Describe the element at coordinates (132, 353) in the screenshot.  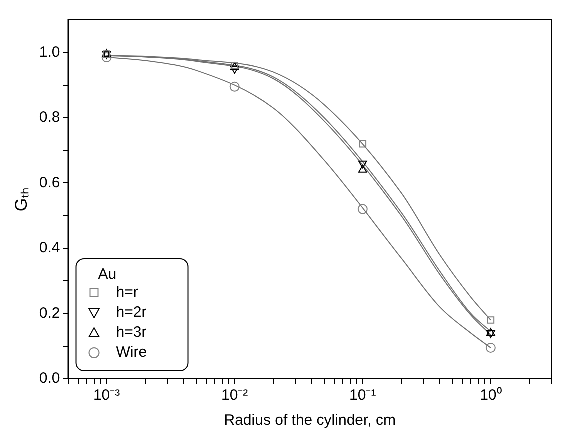
I see `legend-label: Wire` at that location.